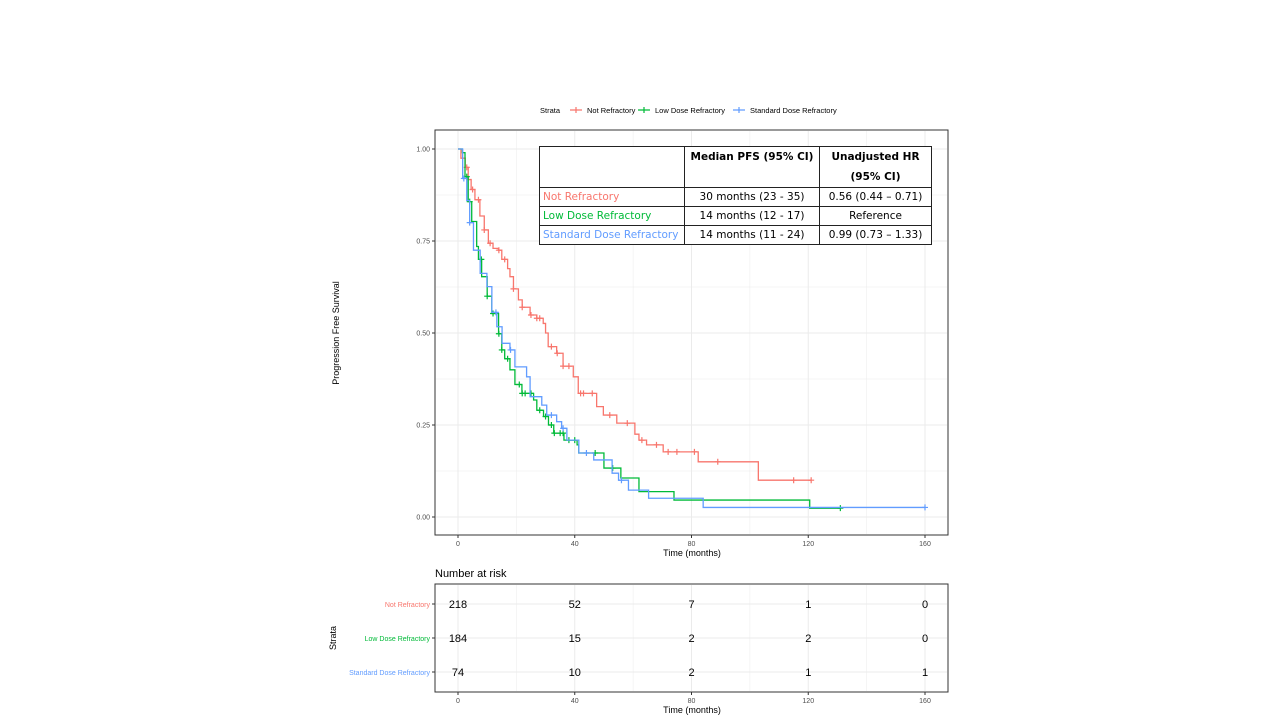  Describe the element at coordinates (692, 544) in the screenshot. I see `x-tick-label: 80` at that location.